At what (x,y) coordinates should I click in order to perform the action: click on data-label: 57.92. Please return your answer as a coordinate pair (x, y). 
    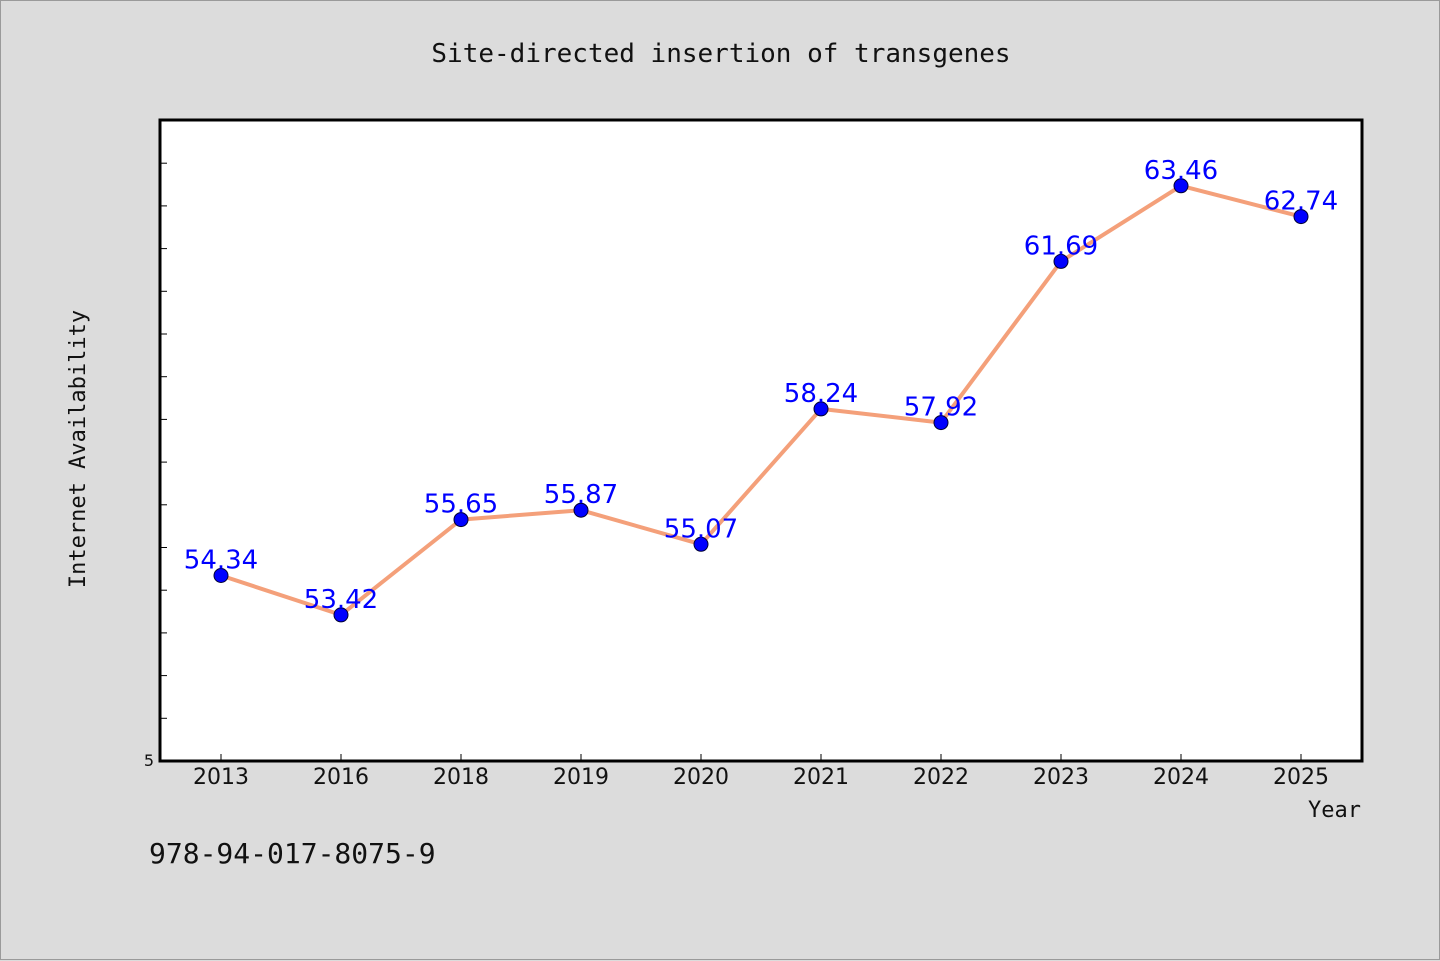
    Looking at the image, I should click on (941, 408).